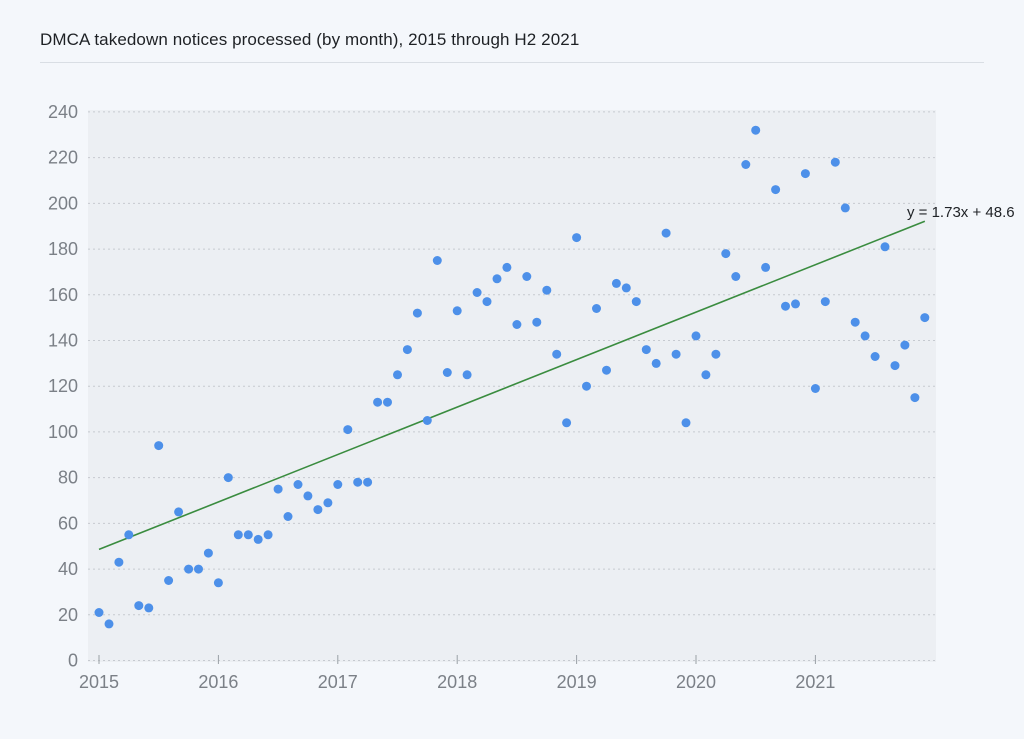  What do you see at coordinates (338, 682) in the screenshot?
I see `x-axis-tick-label: 2017` at bounding box center [338, 682].